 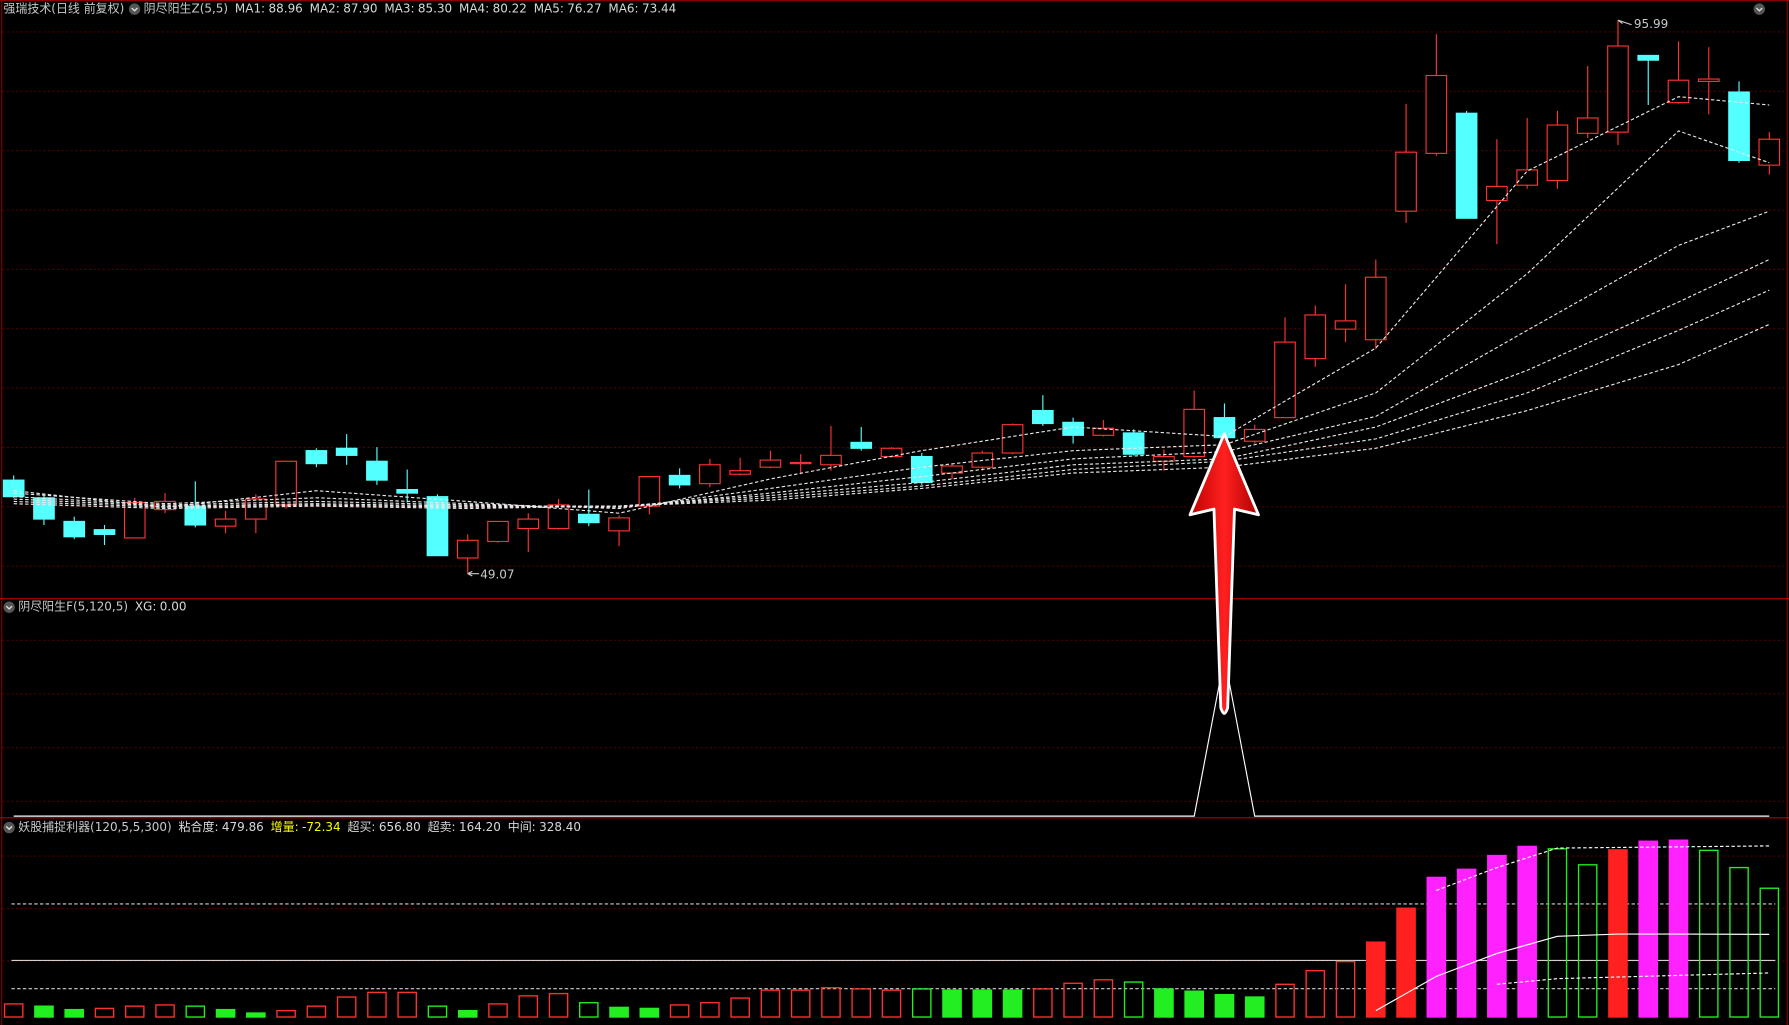 I want to click on legend-value: 76.27, so click(x=584, y=9).